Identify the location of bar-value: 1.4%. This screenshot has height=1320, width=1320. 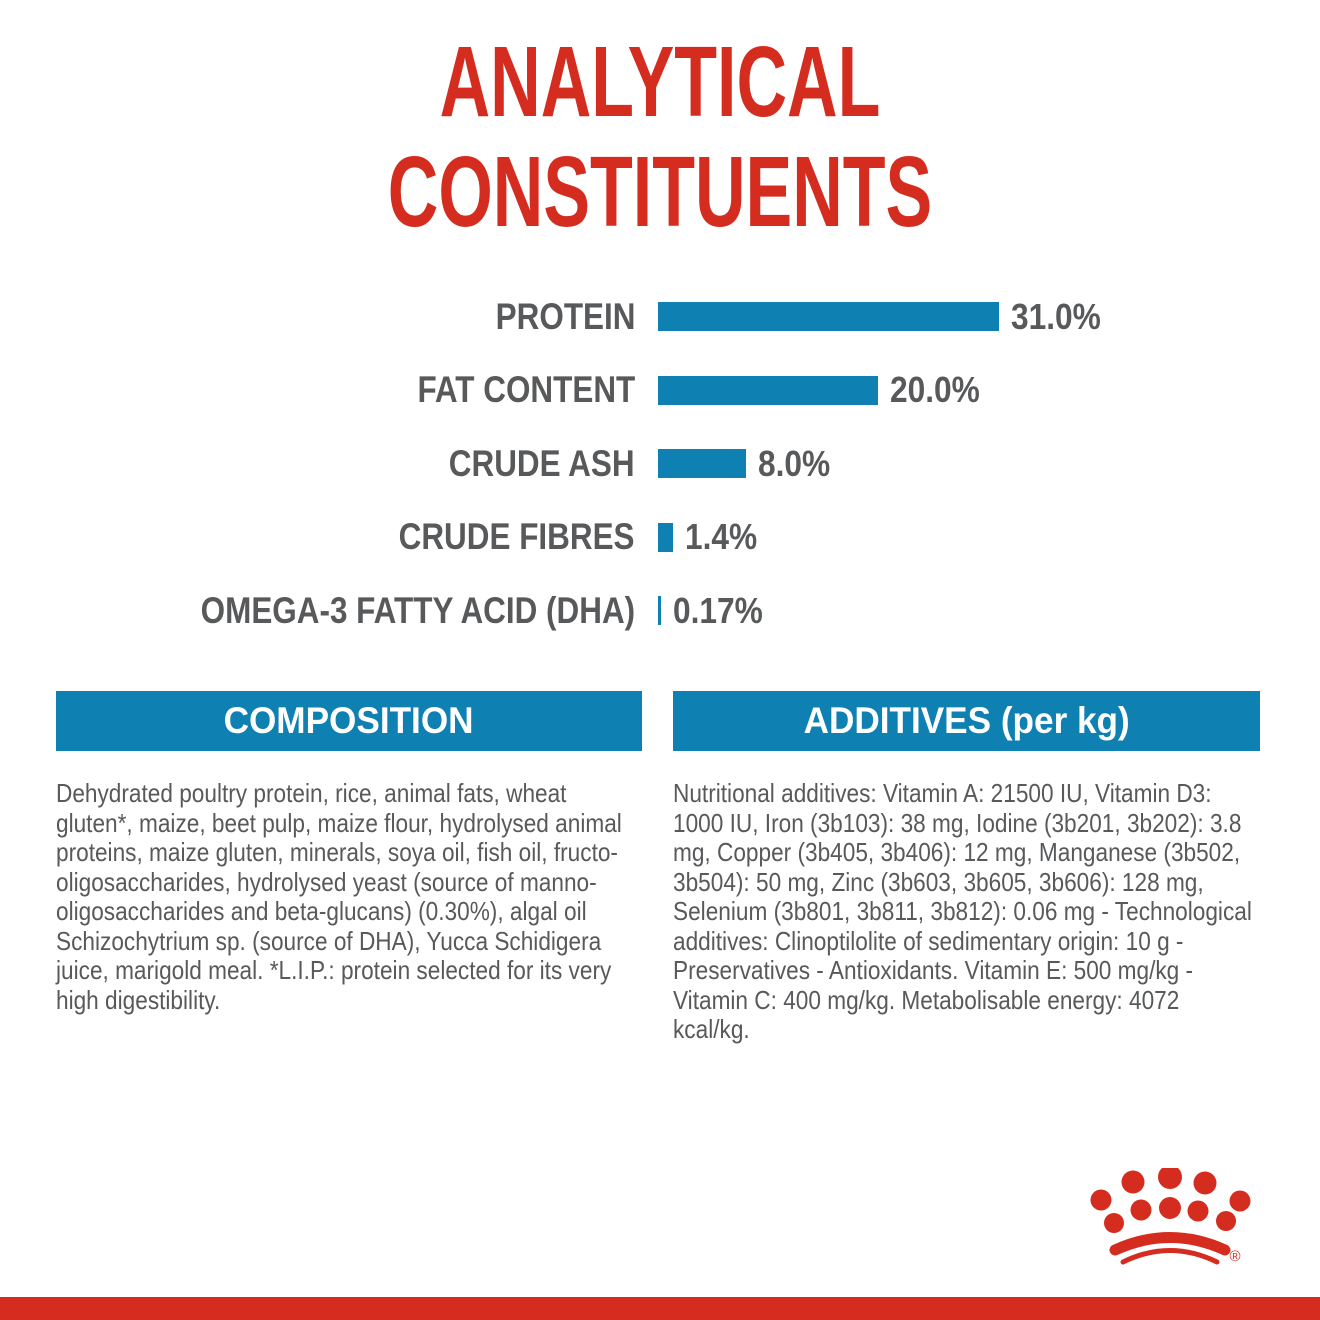
(726, 537).